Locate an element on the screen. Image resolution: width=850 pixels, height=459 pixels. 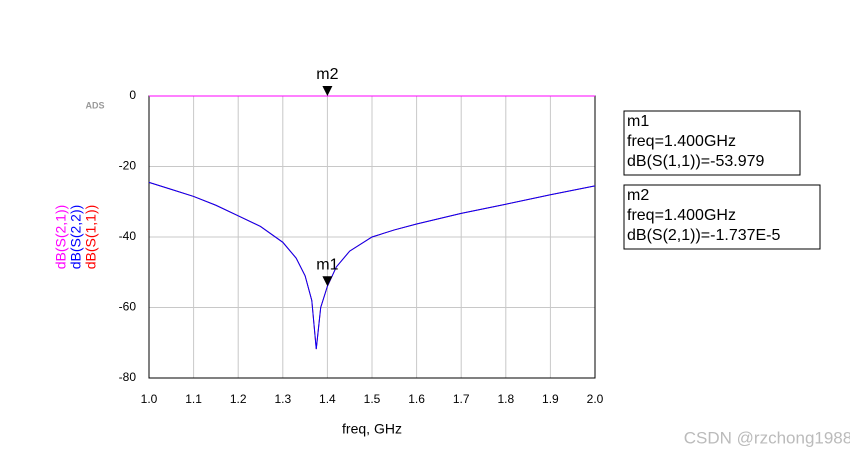
x-tick-label: 2.0 is located at coordinates (595, 399).